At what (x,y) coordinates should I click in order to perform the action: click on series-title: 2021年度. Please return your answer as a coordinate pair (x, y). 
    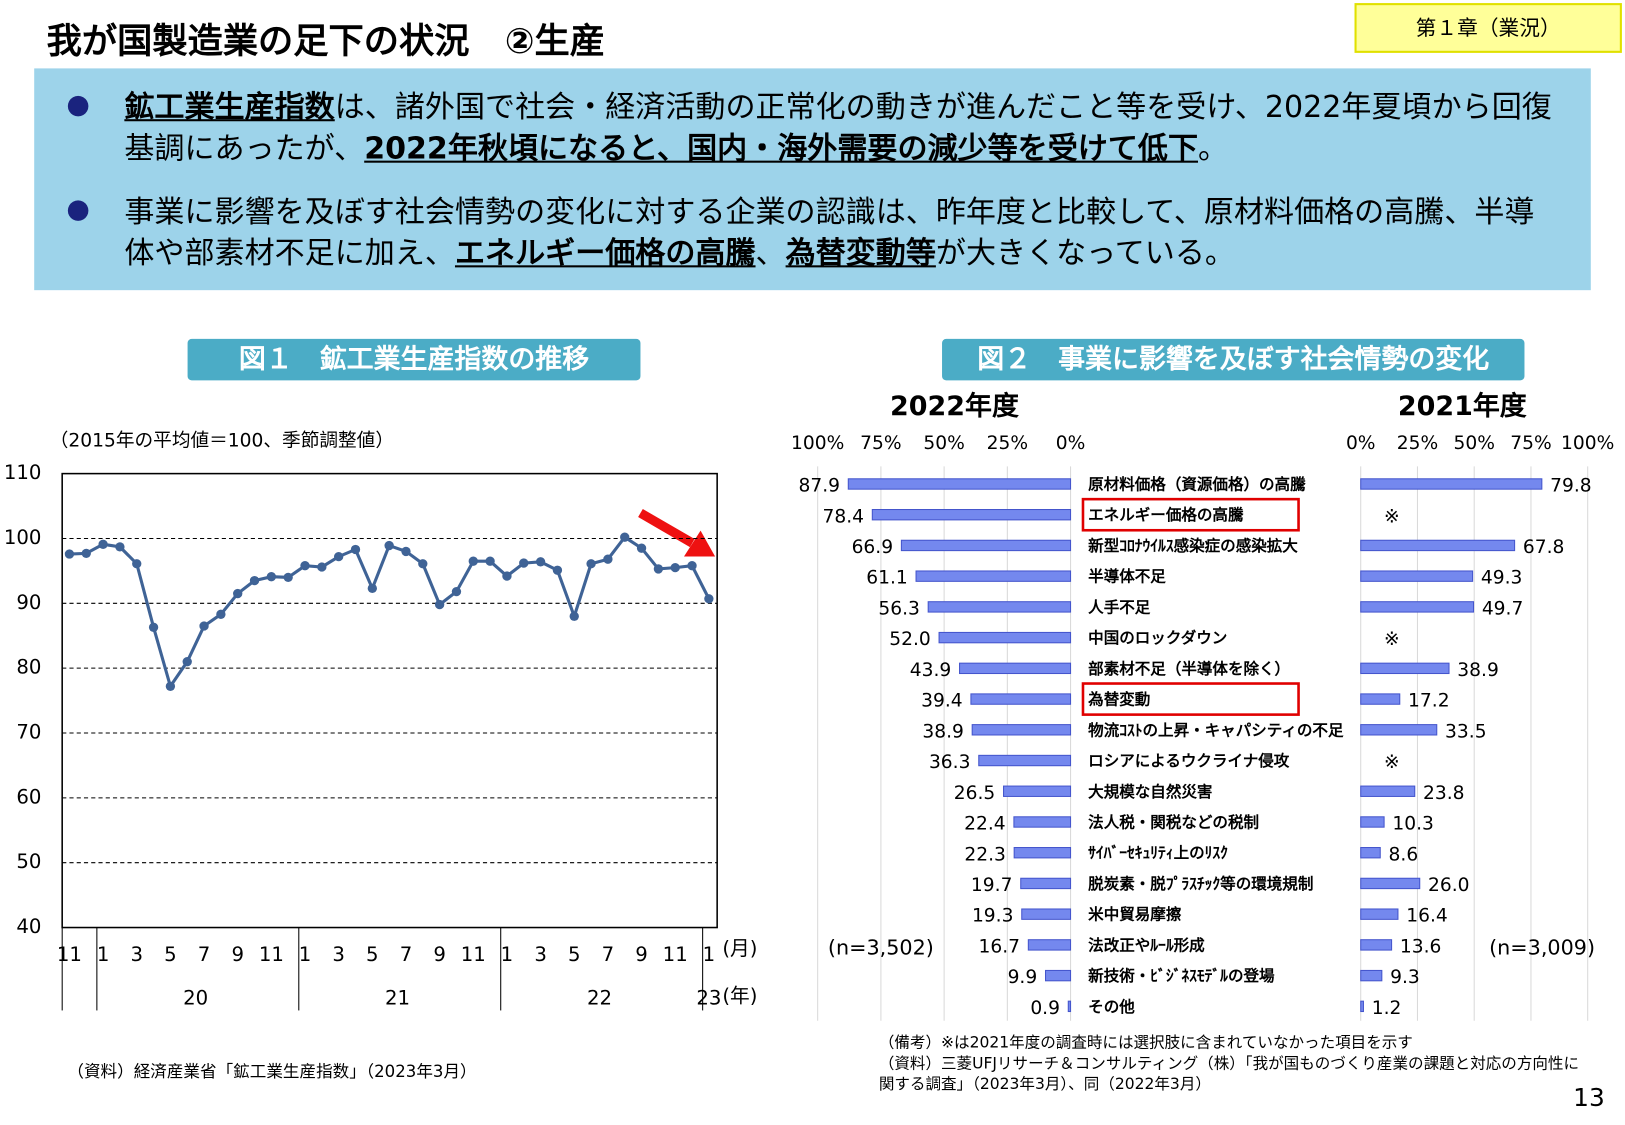
    Looking at the image, I should click on (1462, 406).